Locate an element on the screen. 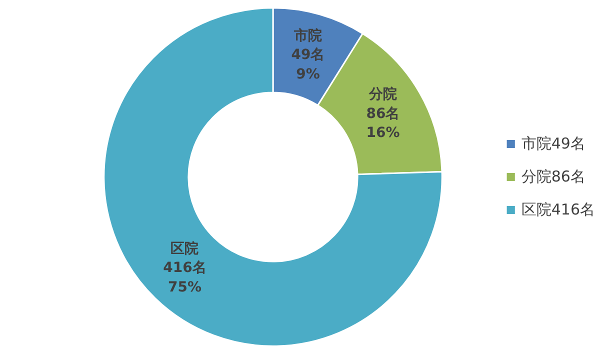 This screenshot has width=600, height=353. legend-label: 分院86名 is located at coordinates (553, 176).